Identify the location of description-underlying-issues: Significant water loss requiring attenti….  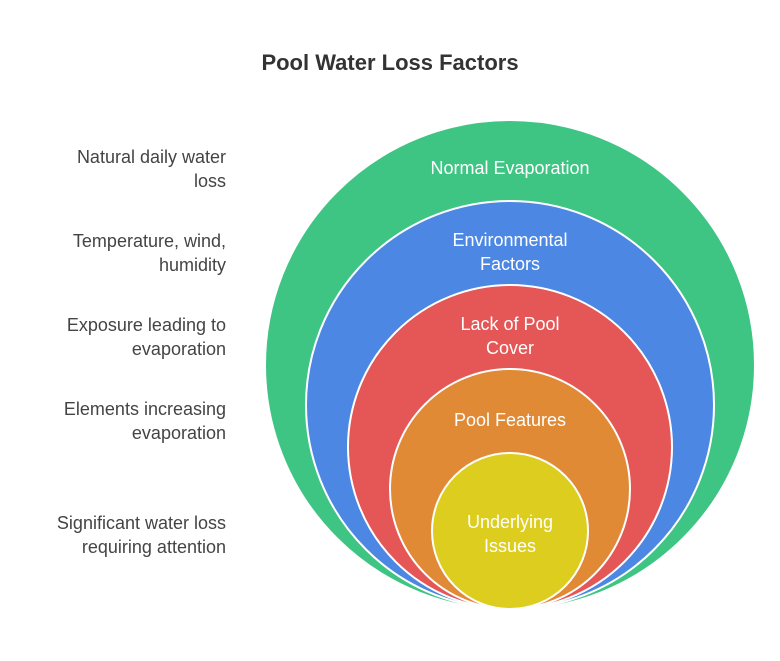
(116, 535).